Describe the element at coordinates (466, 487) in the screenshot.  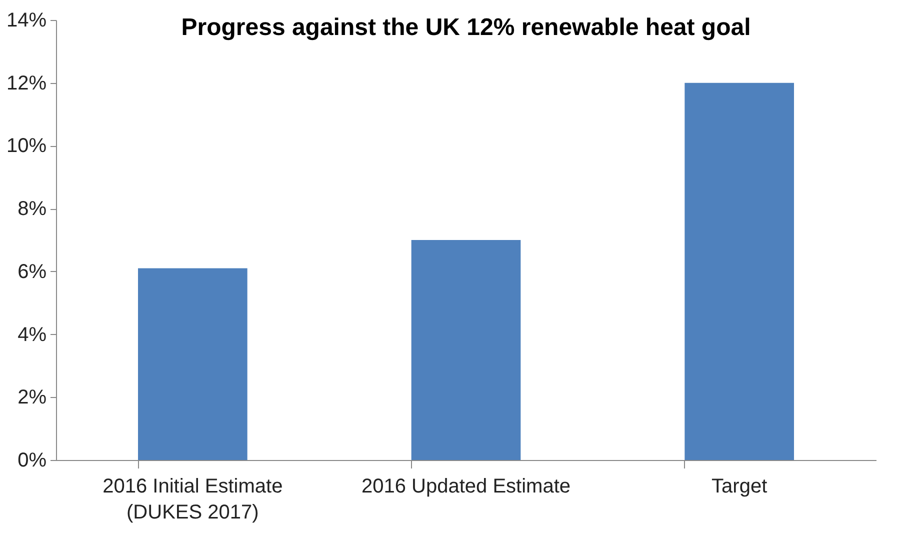
I see `x-tick-label: 2016 Updated Estimate` at that location.